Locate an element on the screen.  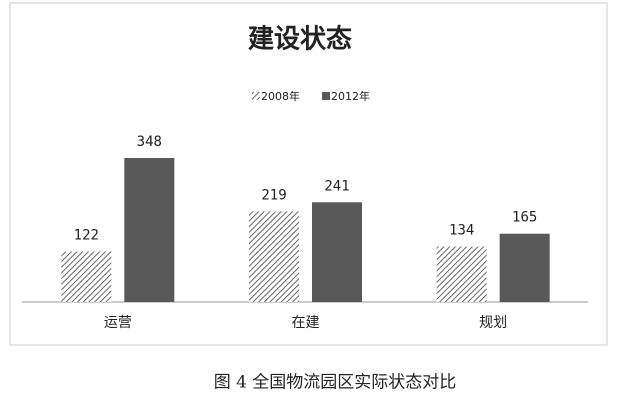
data-label: 122 is located at coordinates (86, 236).